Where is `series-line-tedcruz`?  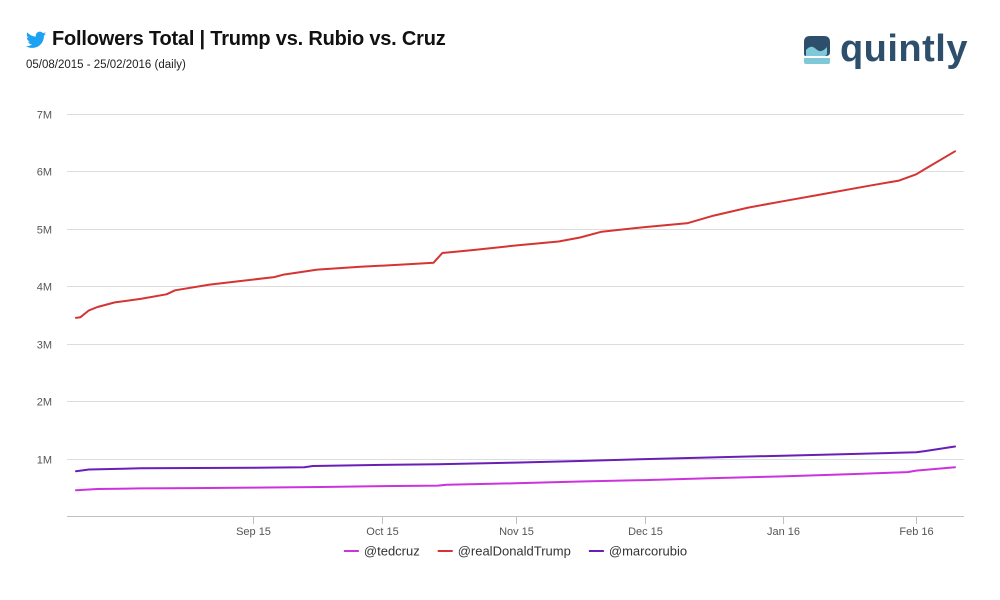
series-line-tedcruz is located at coordinates (515, 479).